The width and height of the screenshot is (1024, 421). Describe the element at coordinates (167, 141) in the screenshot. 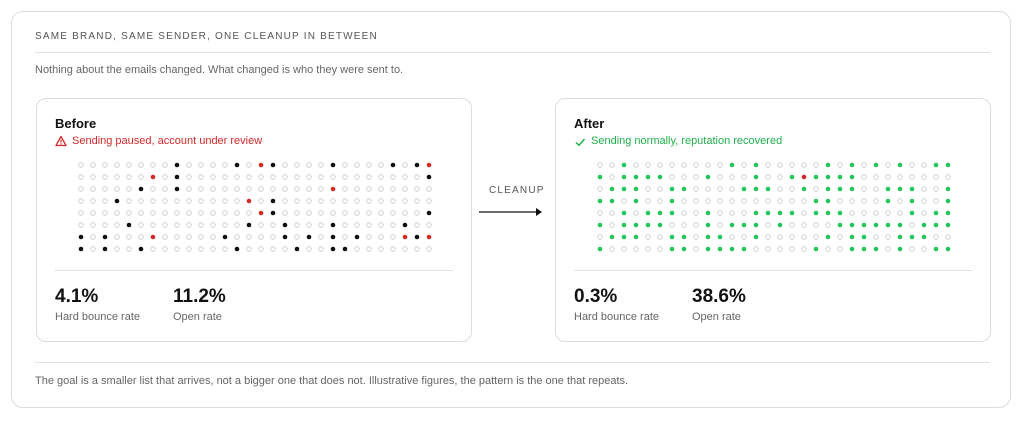

I see `panel-status: Sending paused, account under review` at that location.